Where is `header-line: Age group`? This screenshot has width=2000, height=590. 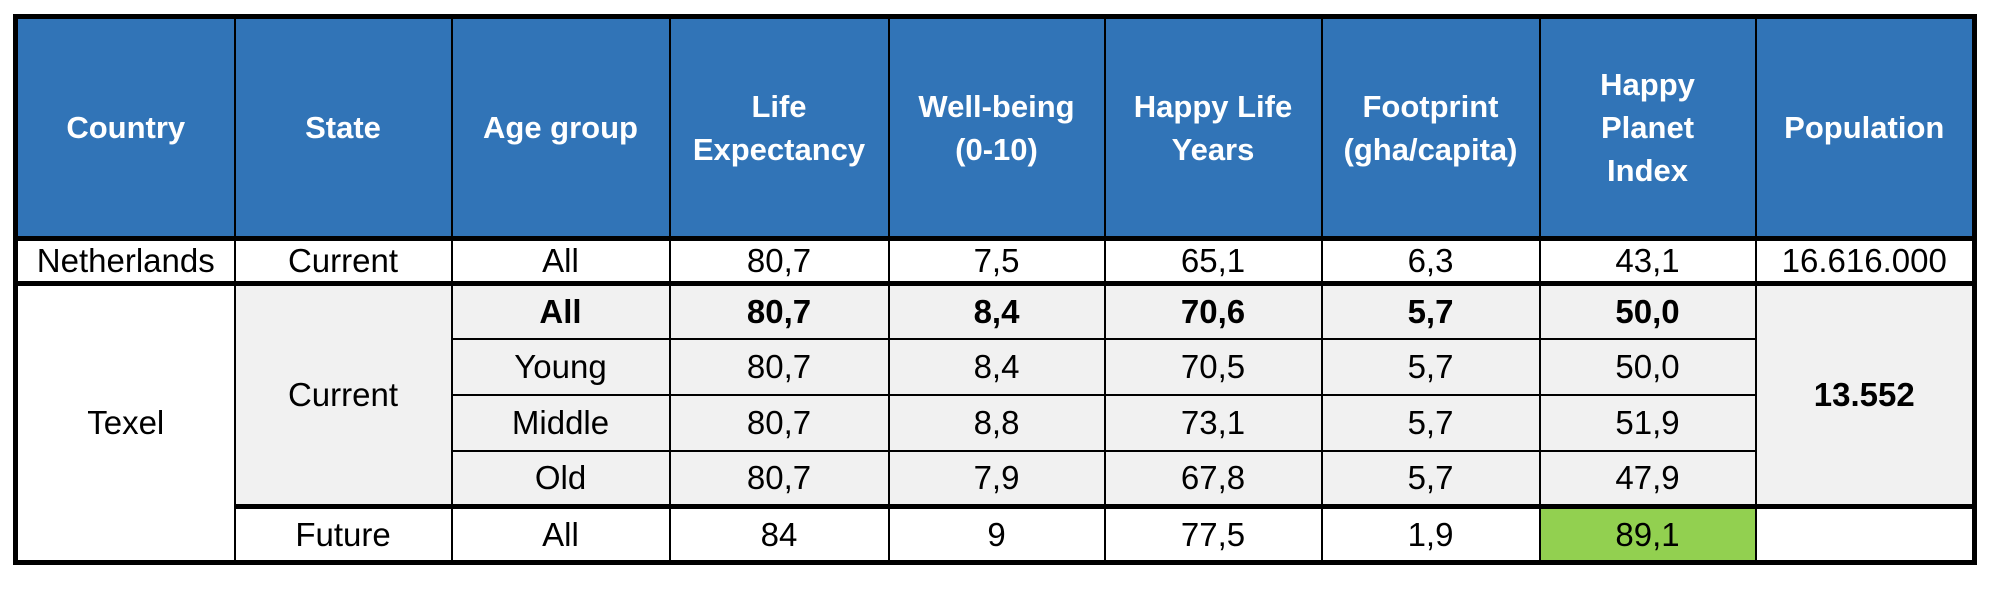 header-line: Age group is located at coordinates (560, 127).